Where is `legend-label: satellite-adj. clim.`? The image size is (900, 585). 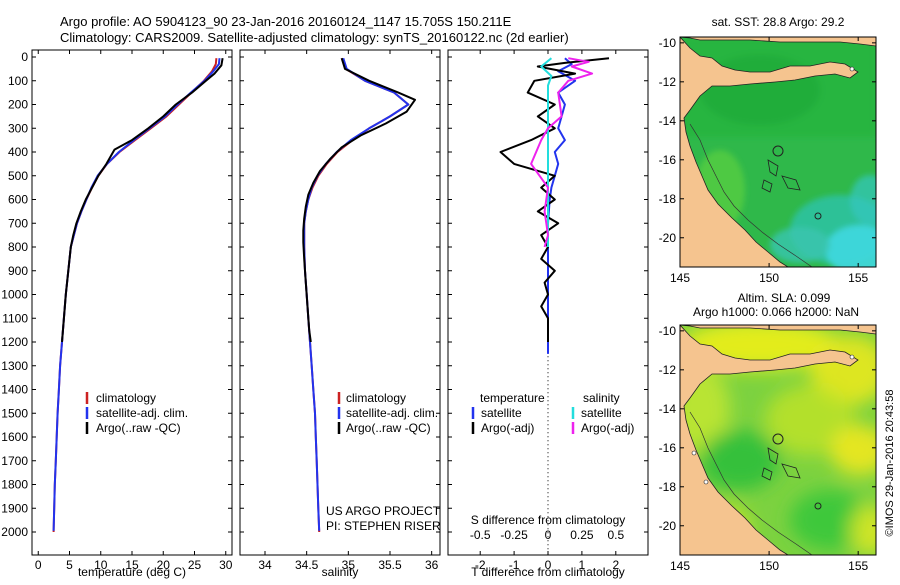
legend-label: satellite-adj. clim. is located at coordinates (392, 413).